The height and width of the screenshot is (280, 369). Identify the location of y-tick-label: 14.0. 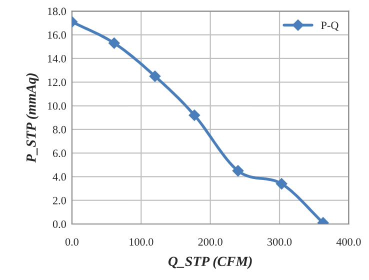
(57, 58).